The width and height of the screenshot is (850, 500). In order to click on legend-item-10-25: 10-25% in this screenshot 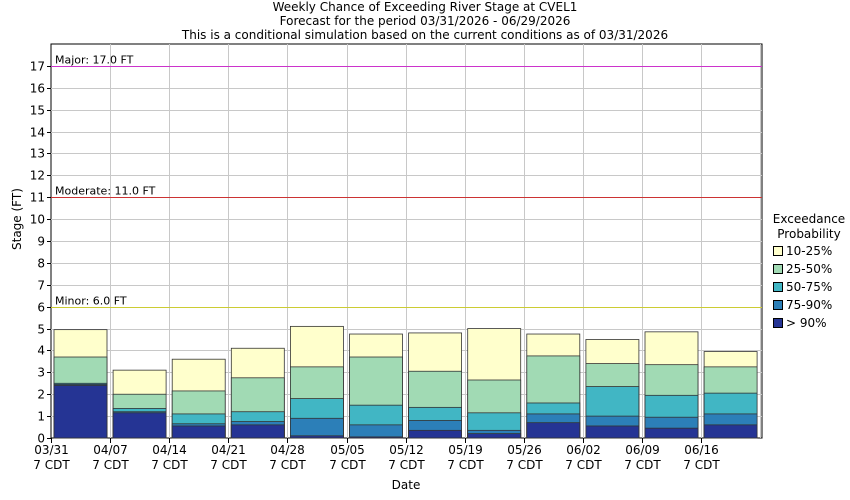, I will do `click(811, 251)`.